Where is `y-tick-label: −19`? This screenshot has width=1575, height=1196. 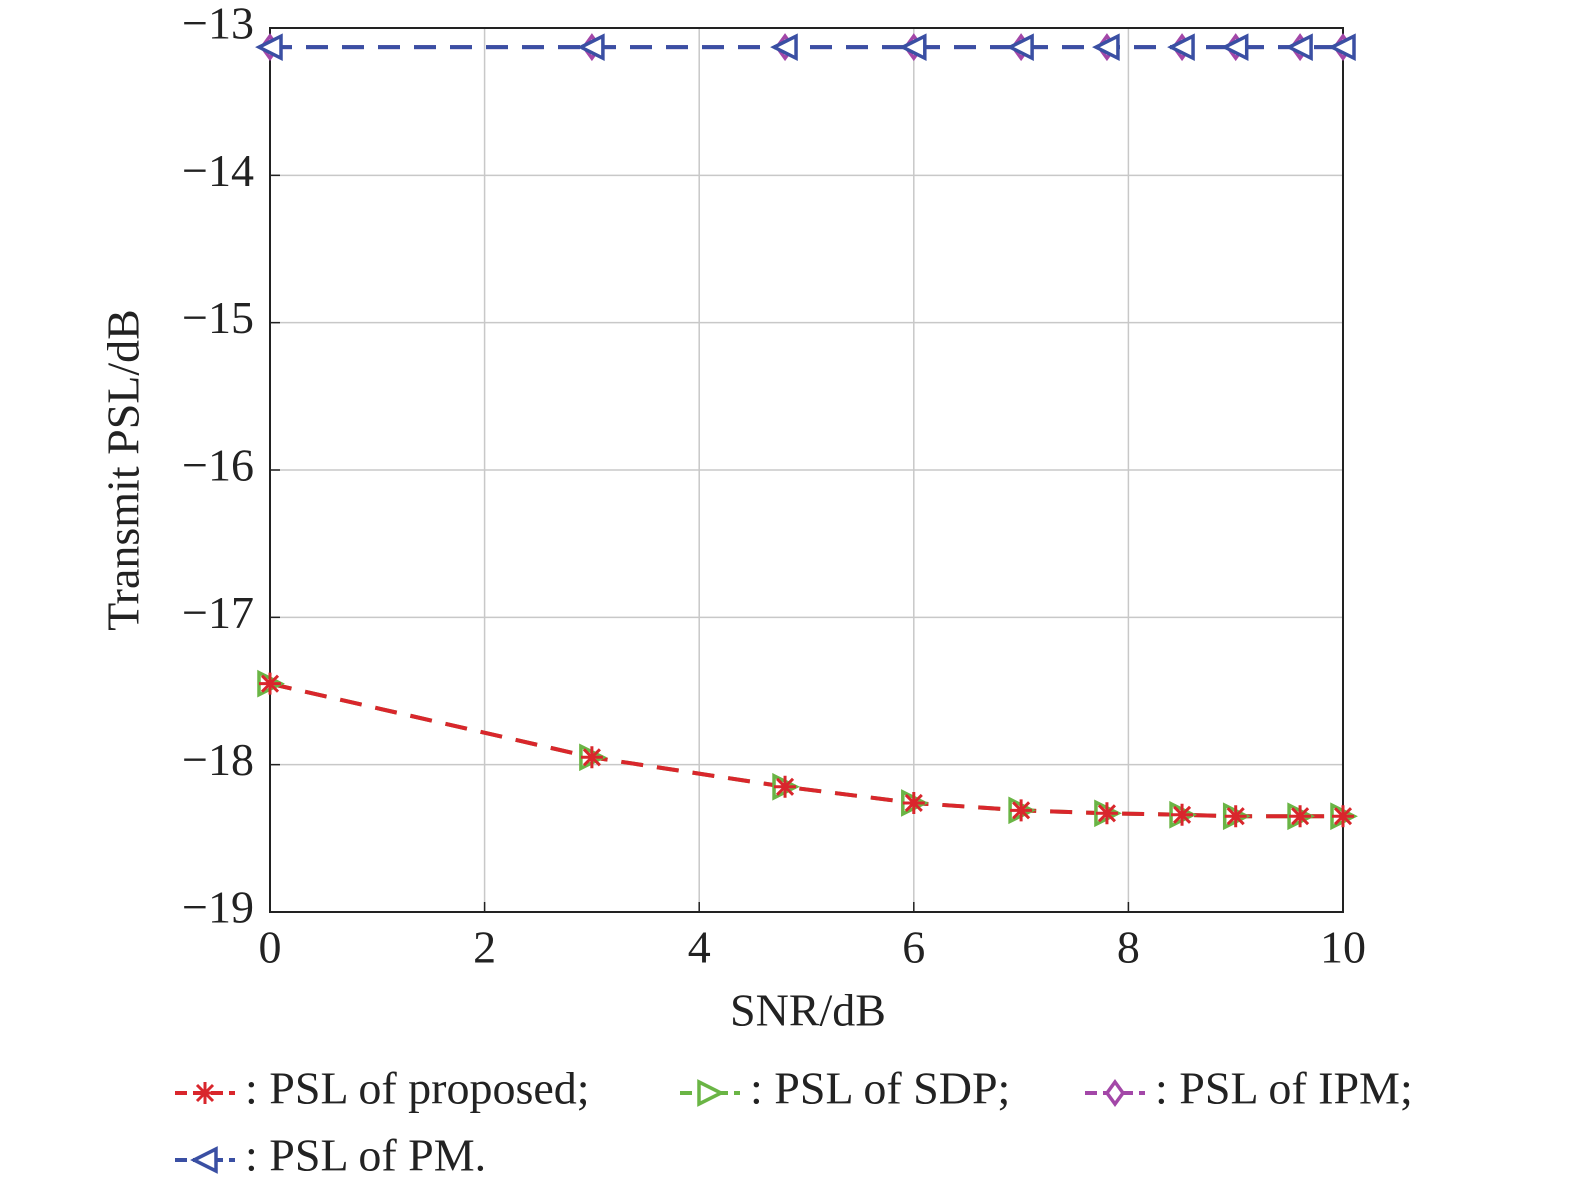 y-tick-label: −19 is located at coordinates (218, 907).